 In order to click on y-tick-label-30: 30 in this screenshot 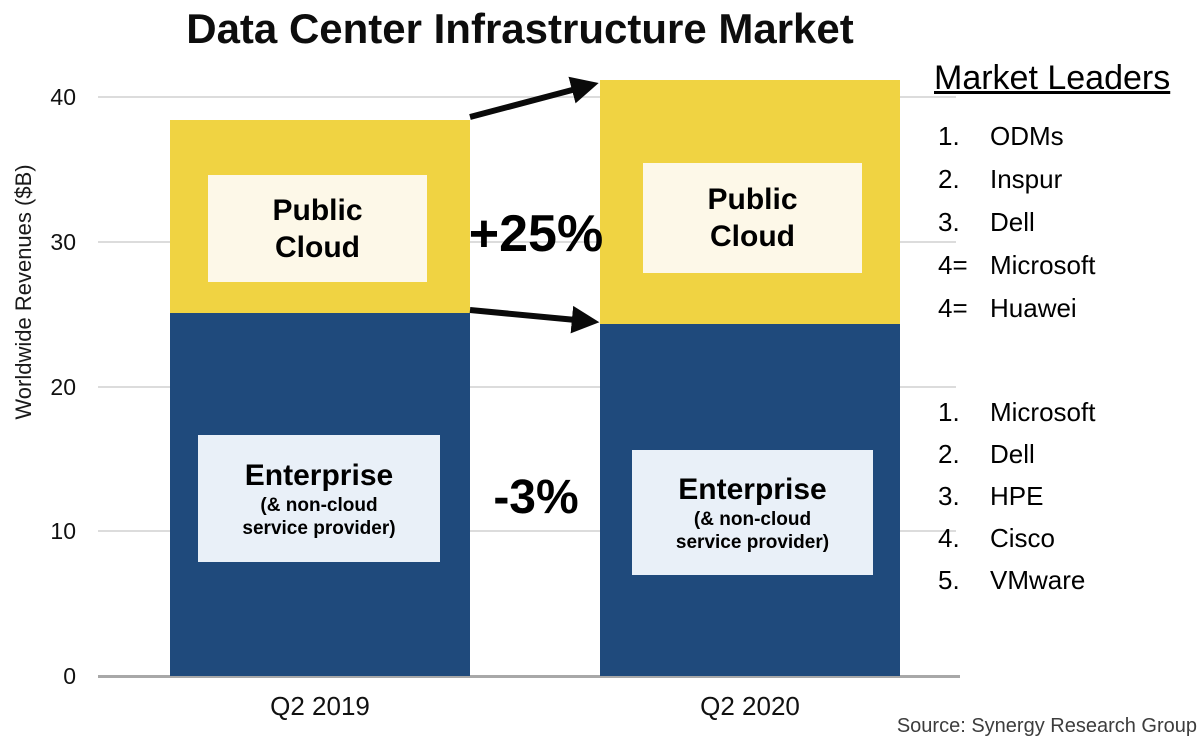, I will do `click(63, 241)`.